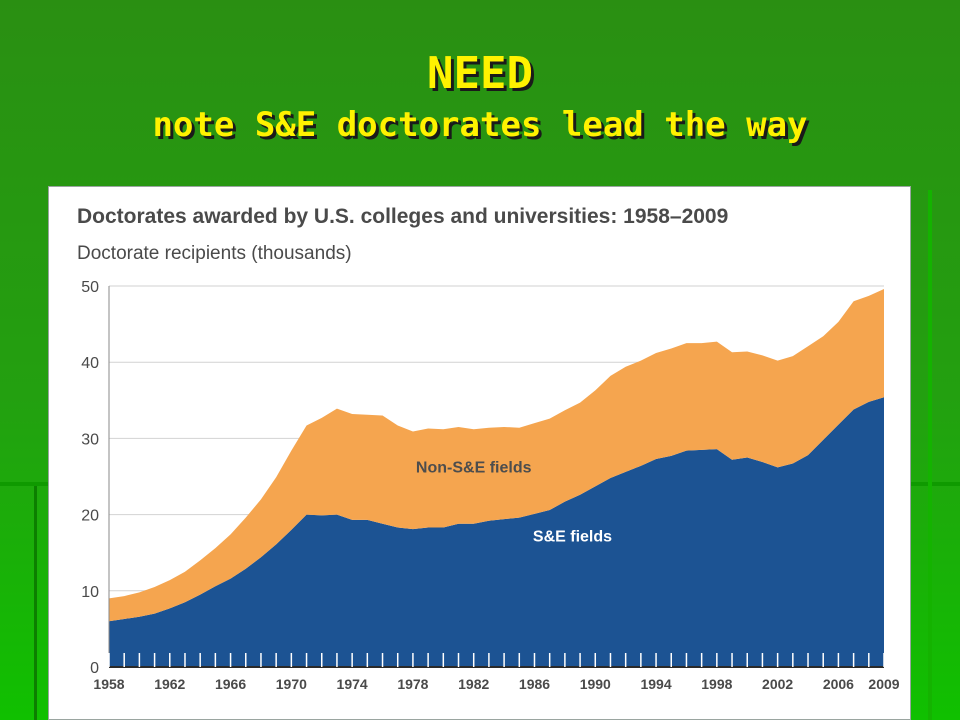 The image size is (960, 720). Describe the element at coordinates (90, 439) in the screenshot. I see `y-tick-label: 30` at that location.